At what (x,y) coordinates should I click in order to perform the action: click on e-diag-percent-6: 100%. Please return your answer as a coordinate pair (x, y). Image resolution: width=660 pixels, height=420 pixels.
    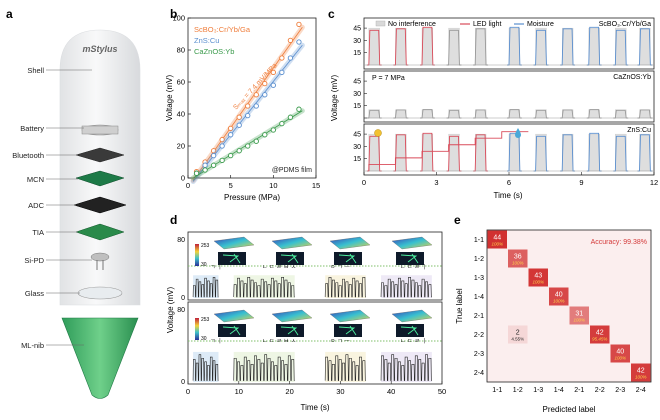
    Looking at the image, I should click on (620, 358).